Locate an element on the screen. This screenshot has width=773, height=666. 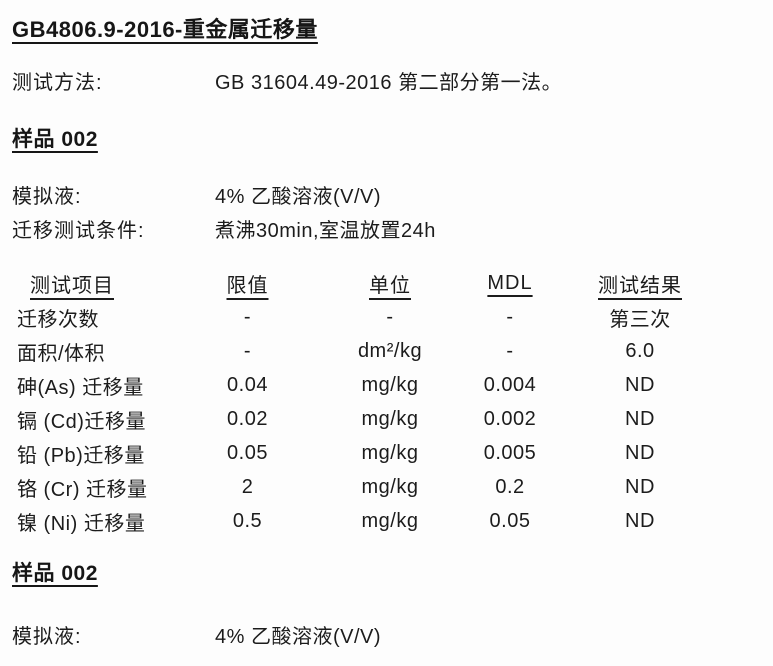
table-cell: 0.02 is located at coordinates (247, 418).